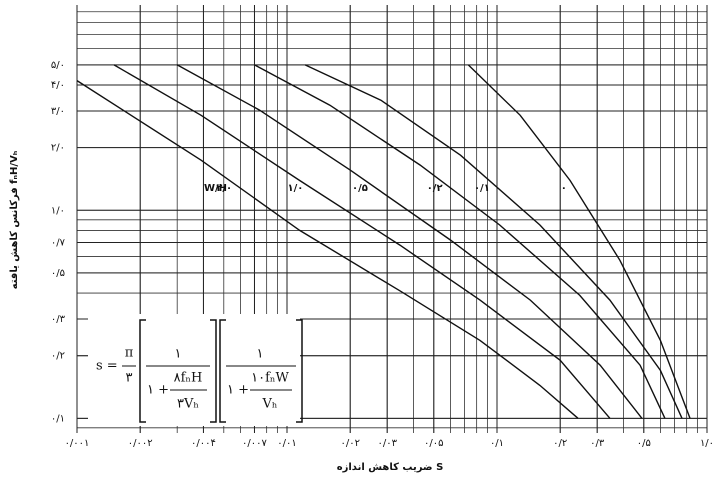 Image resolution: width=716 pixels, height=480 pixels. I want to click on x-tick-label: ۰/۰۲, so click(349, 443).